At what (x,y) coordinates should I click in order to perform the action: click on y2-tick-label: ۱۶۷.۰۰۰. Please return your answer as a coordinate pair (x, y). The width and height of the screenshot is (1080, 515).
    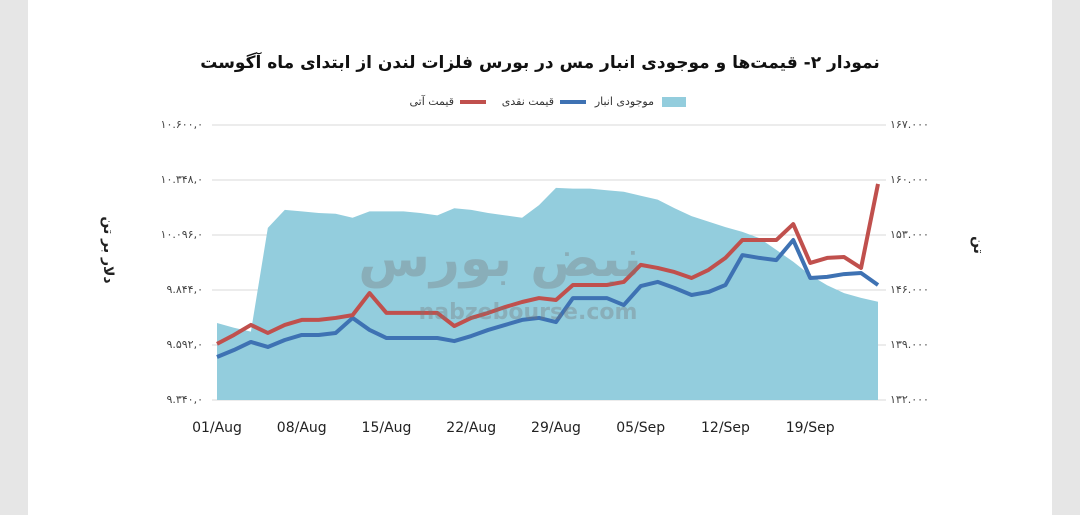
    Looking at the image, I should click on (909, 124).